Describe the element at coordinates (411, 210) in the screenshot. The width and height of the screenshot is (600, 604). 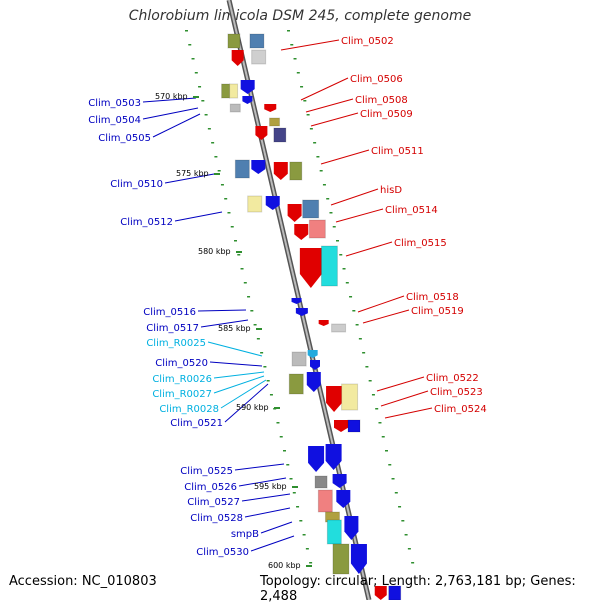
I see `gene-label-forward: Clim_0514` at that location.